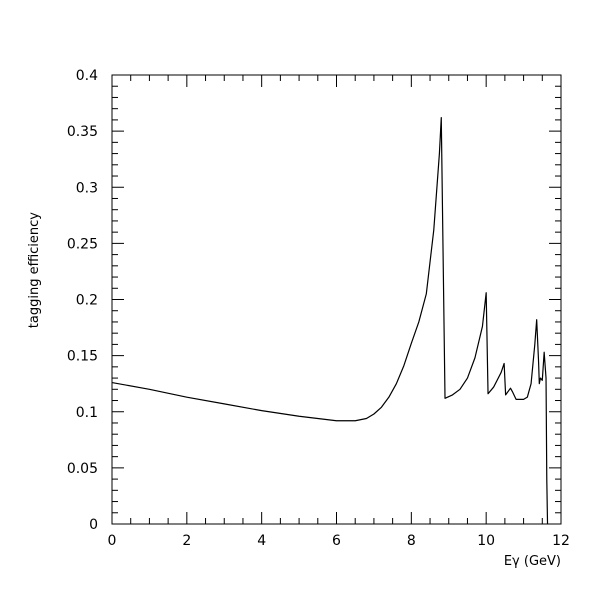 This screenshot has height=605, width=600. Describe the element at coordinates (93, 525) in the screenshot. I see `y-tick-label: 0` at that location.